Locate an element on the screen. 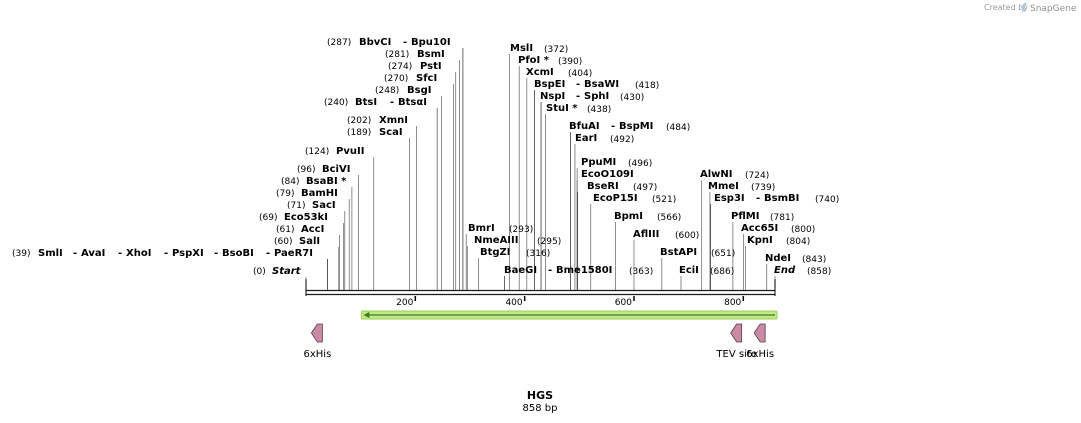 Image resolution: width=1081 pixels, height=423 pixels. site-label-bpu10i: Bpu10I is located at coordinates (431, 42).